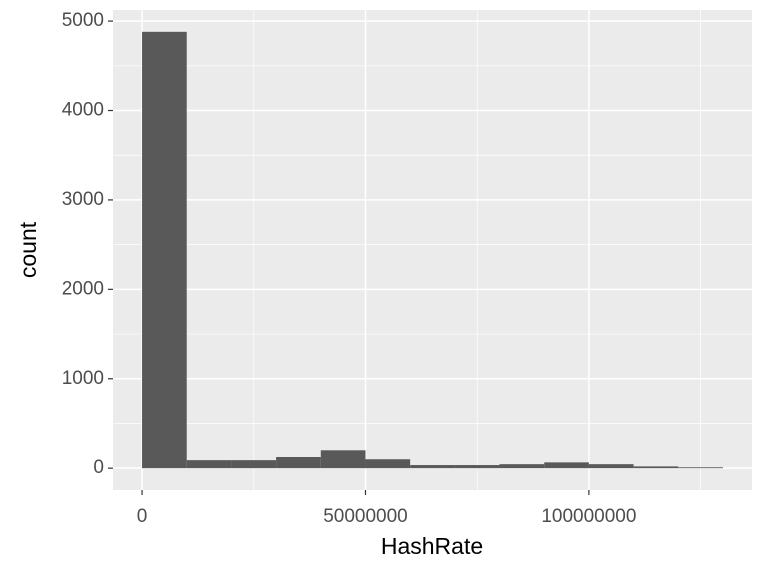 The width and height of the screenshot is (768, 576). Describe the element at coordinates (83, 288) in the screenshot. I see `y-tick-label: 2000` at that location.